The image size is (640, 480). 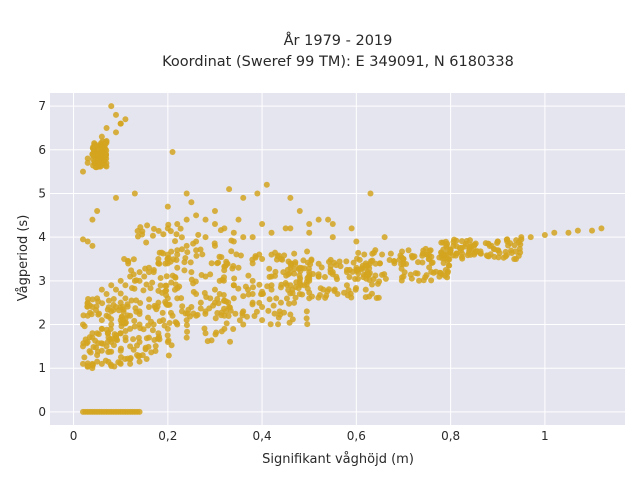 What do you see at coordinates (42, 325) in the screenshot?
I see `y-tick-label: 2` at bounding box center [42, 325].